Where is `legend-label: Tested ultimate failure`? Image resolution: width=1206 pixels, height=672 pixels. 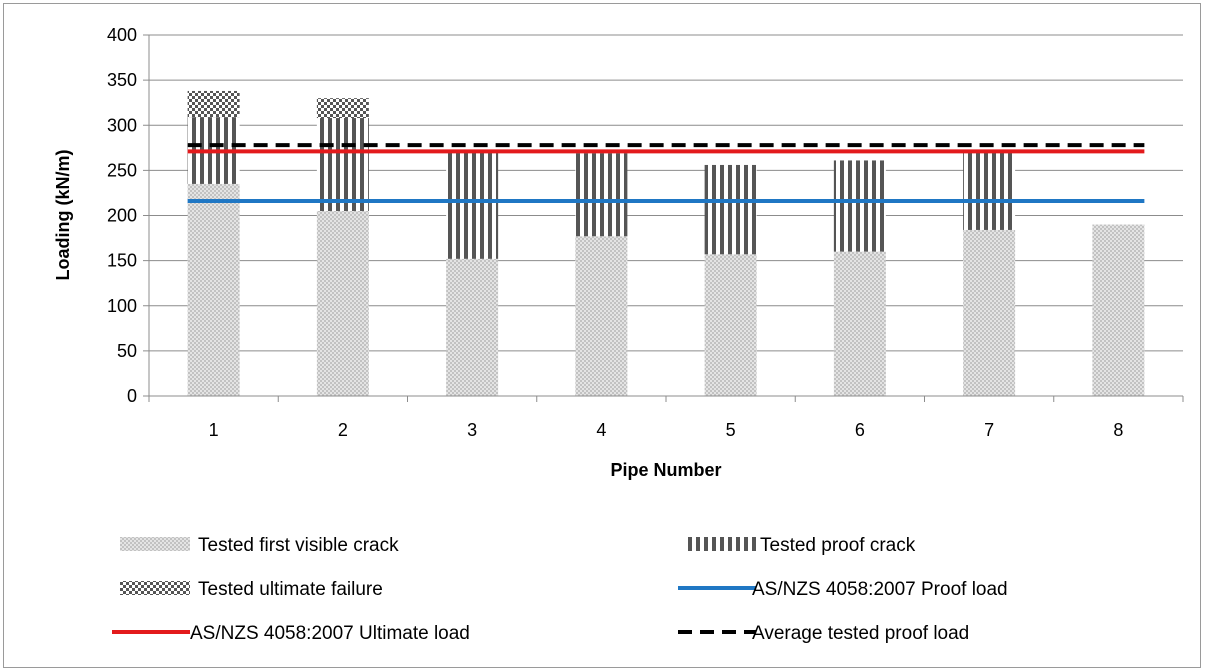
legend-label: Tested ultimate failure is located at coordinates (290, 589).